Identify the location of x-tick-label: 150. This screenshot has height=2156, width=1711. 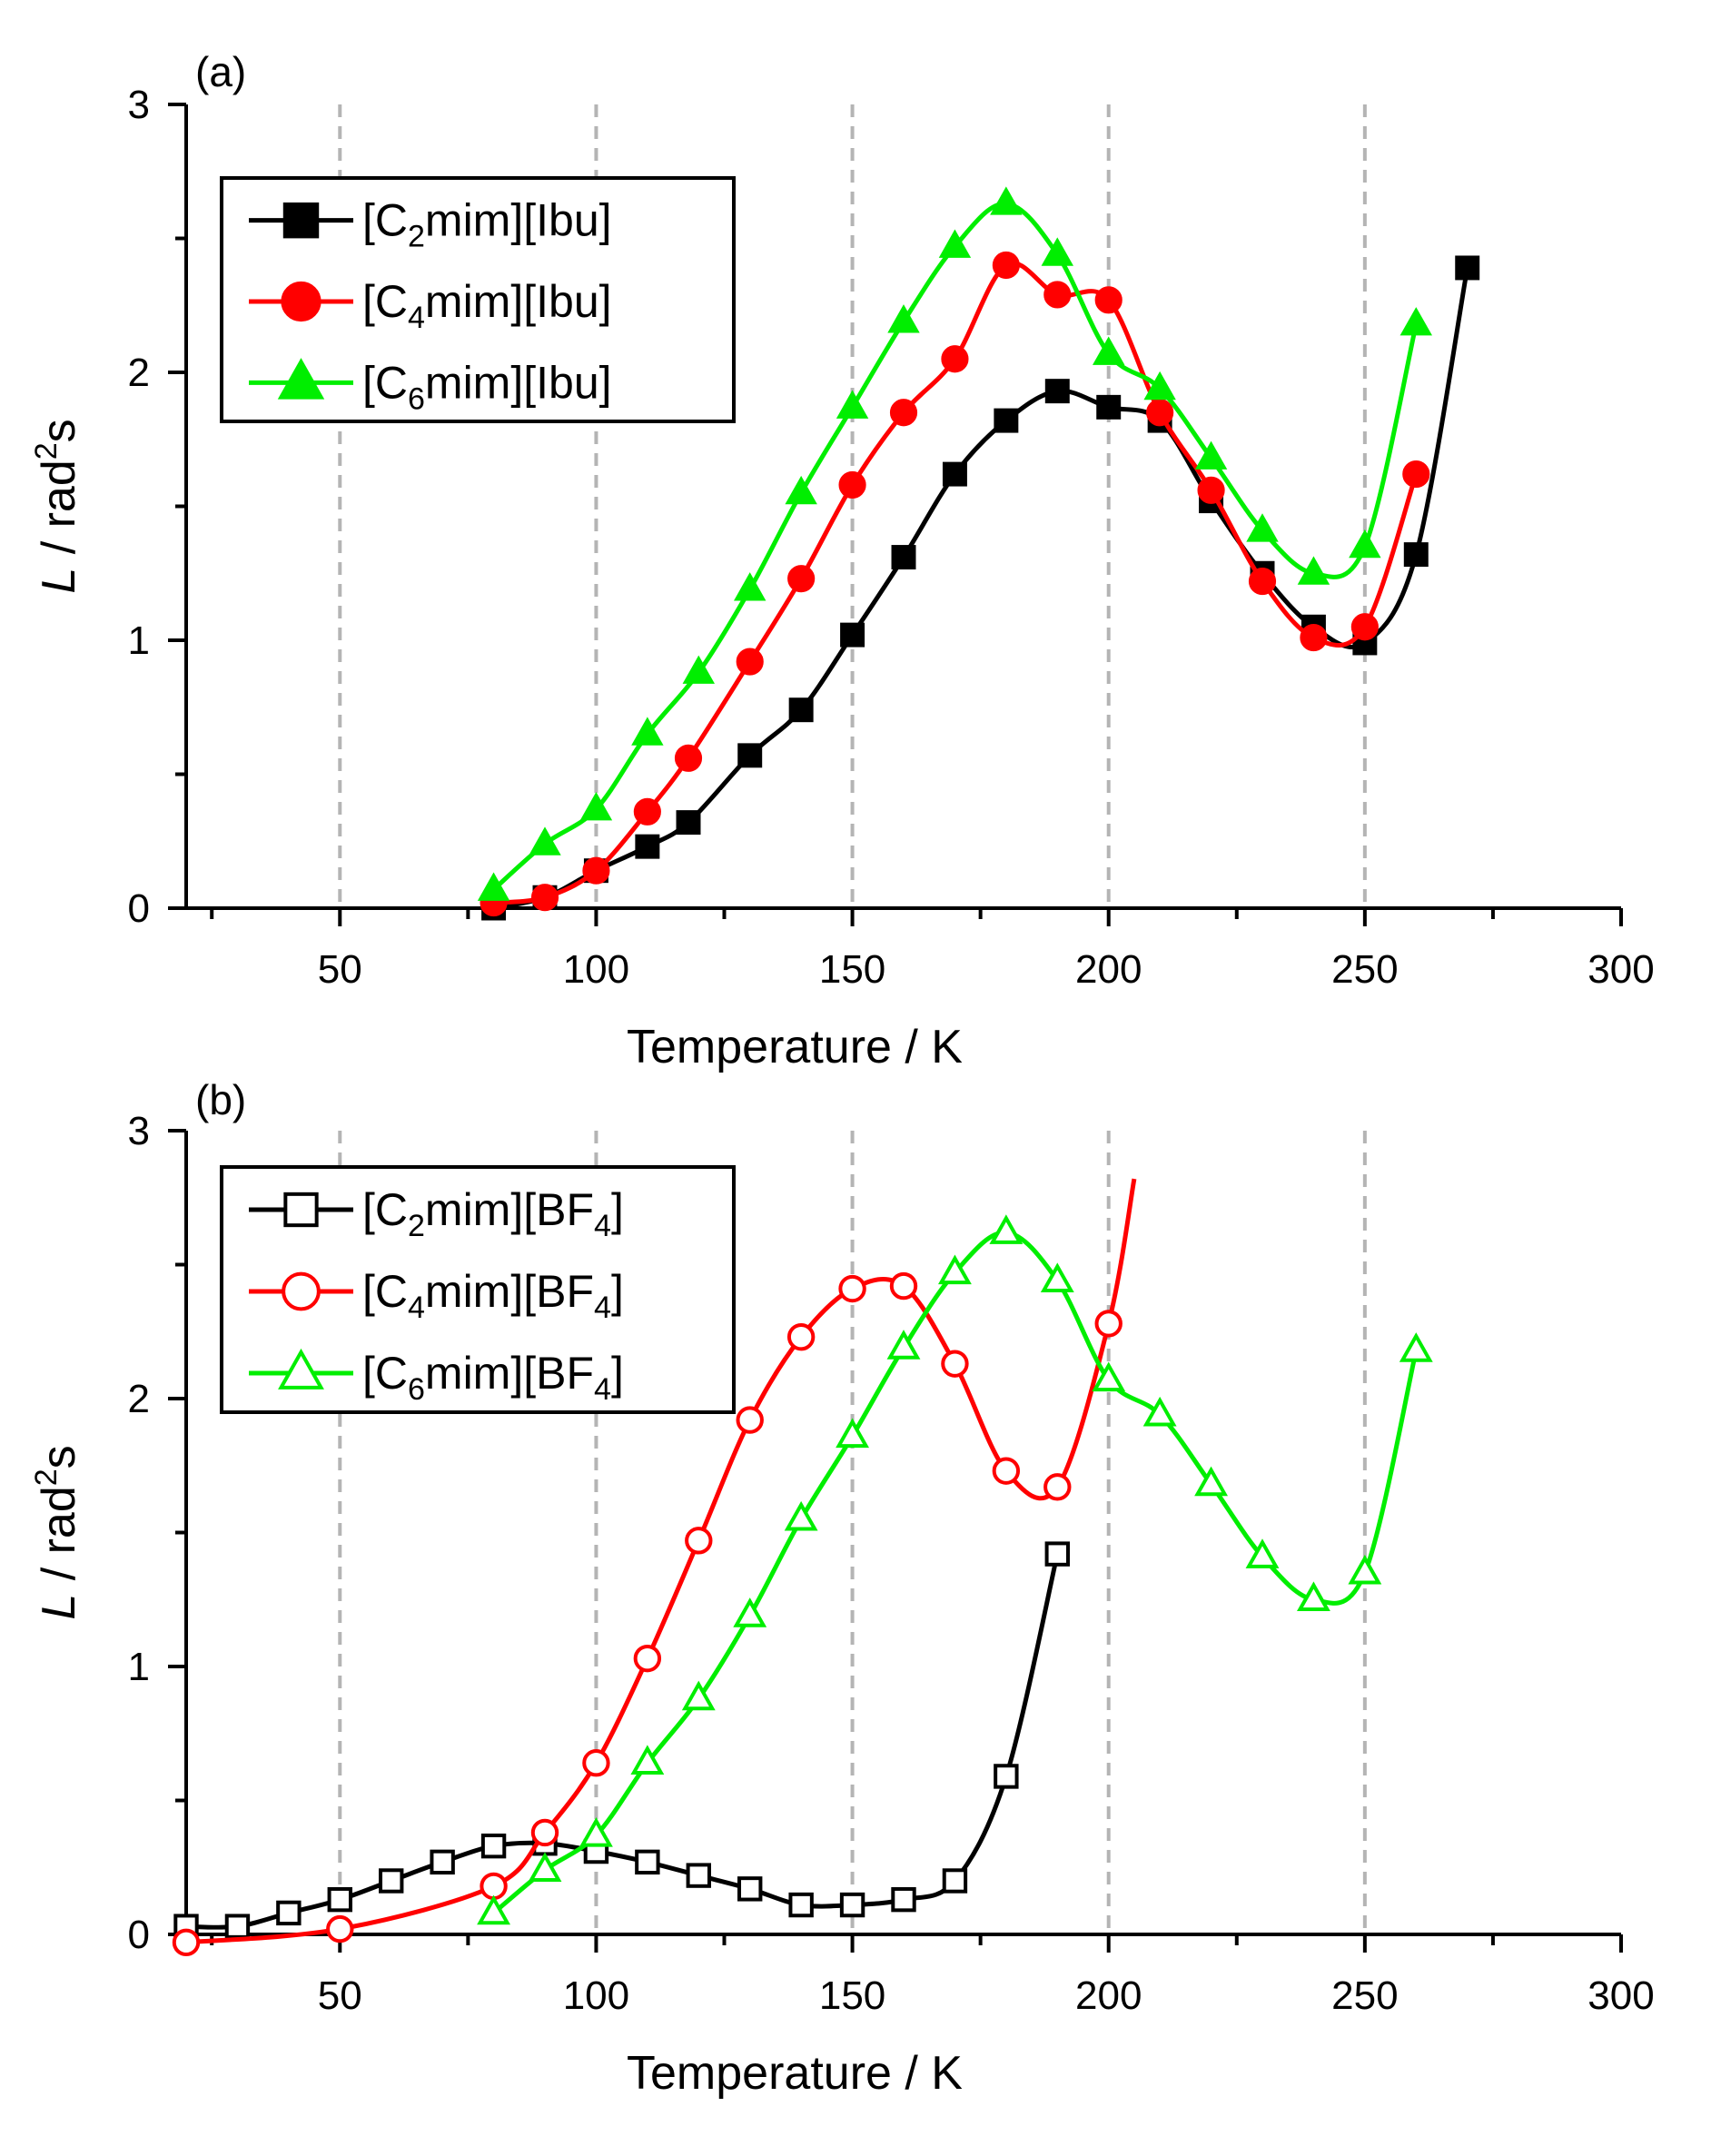
(852, 1995).